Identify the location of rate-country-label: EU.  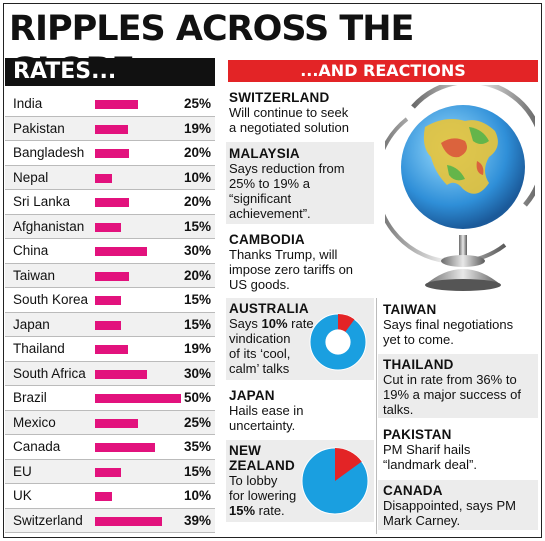
(22, 471).